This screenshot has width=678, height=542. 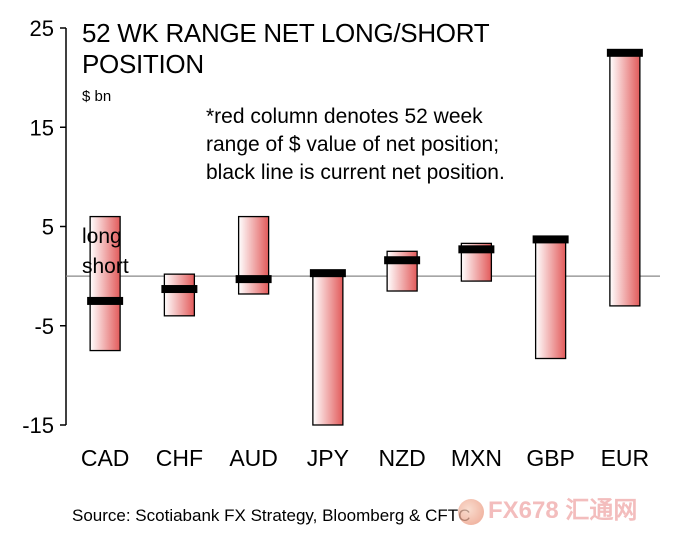 I want to click on y-tick-label: 15, so click(x=42, y=127).